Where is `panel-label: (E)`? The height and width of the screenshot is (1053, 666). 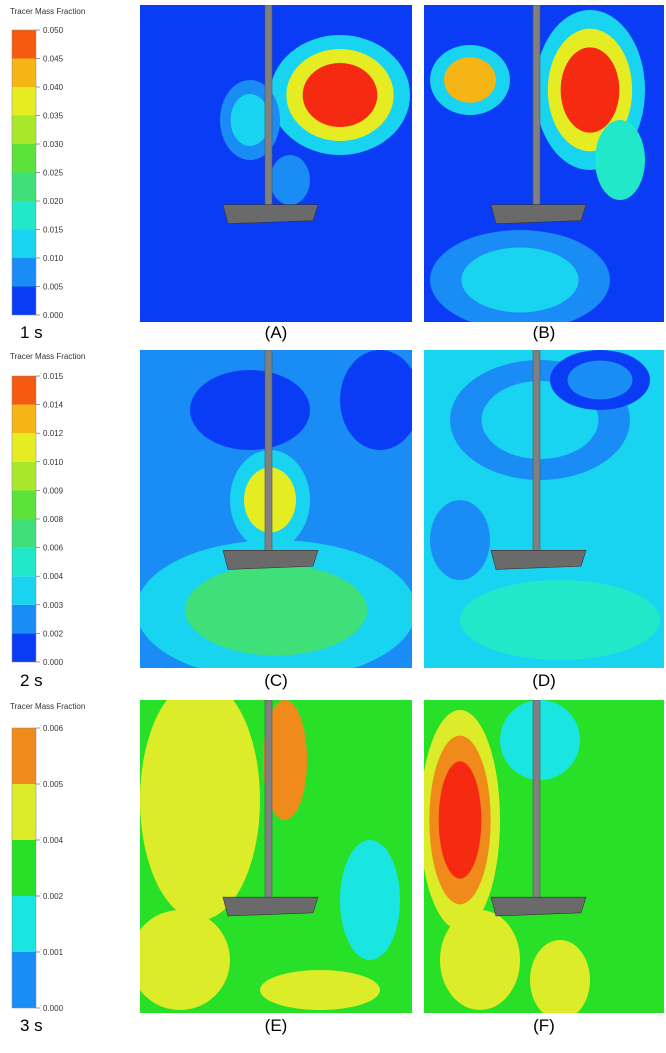 panel-label: (E) is located at coordinates (276, 1025).